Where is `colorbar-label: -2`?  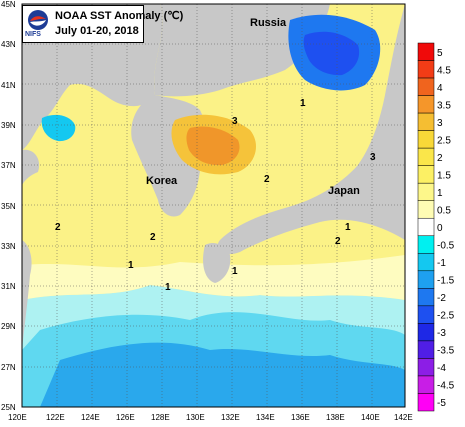
colorbar-label: -2 is located at coordinates (441, 298).